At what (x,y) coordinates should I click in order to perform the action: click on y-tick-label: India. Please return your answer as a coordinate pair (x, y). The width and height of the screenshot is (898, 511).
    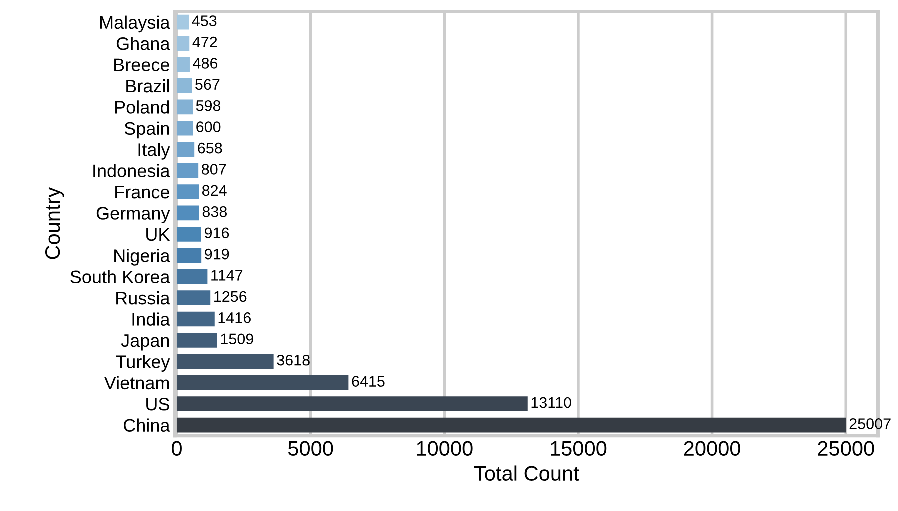
    Looking at the image, I should click on (151, 319).